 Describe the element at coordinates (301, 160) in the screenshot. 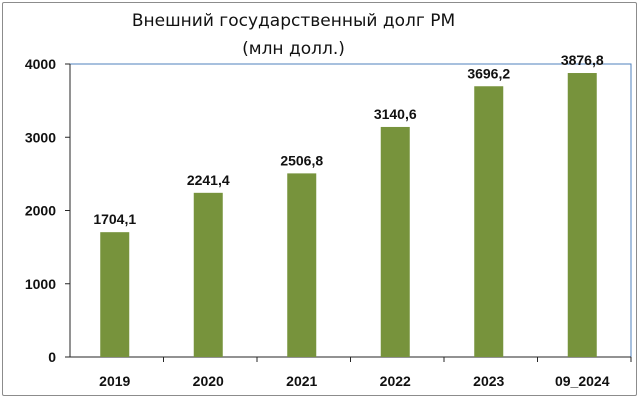

I see `data-label: 2506,8` at that location.